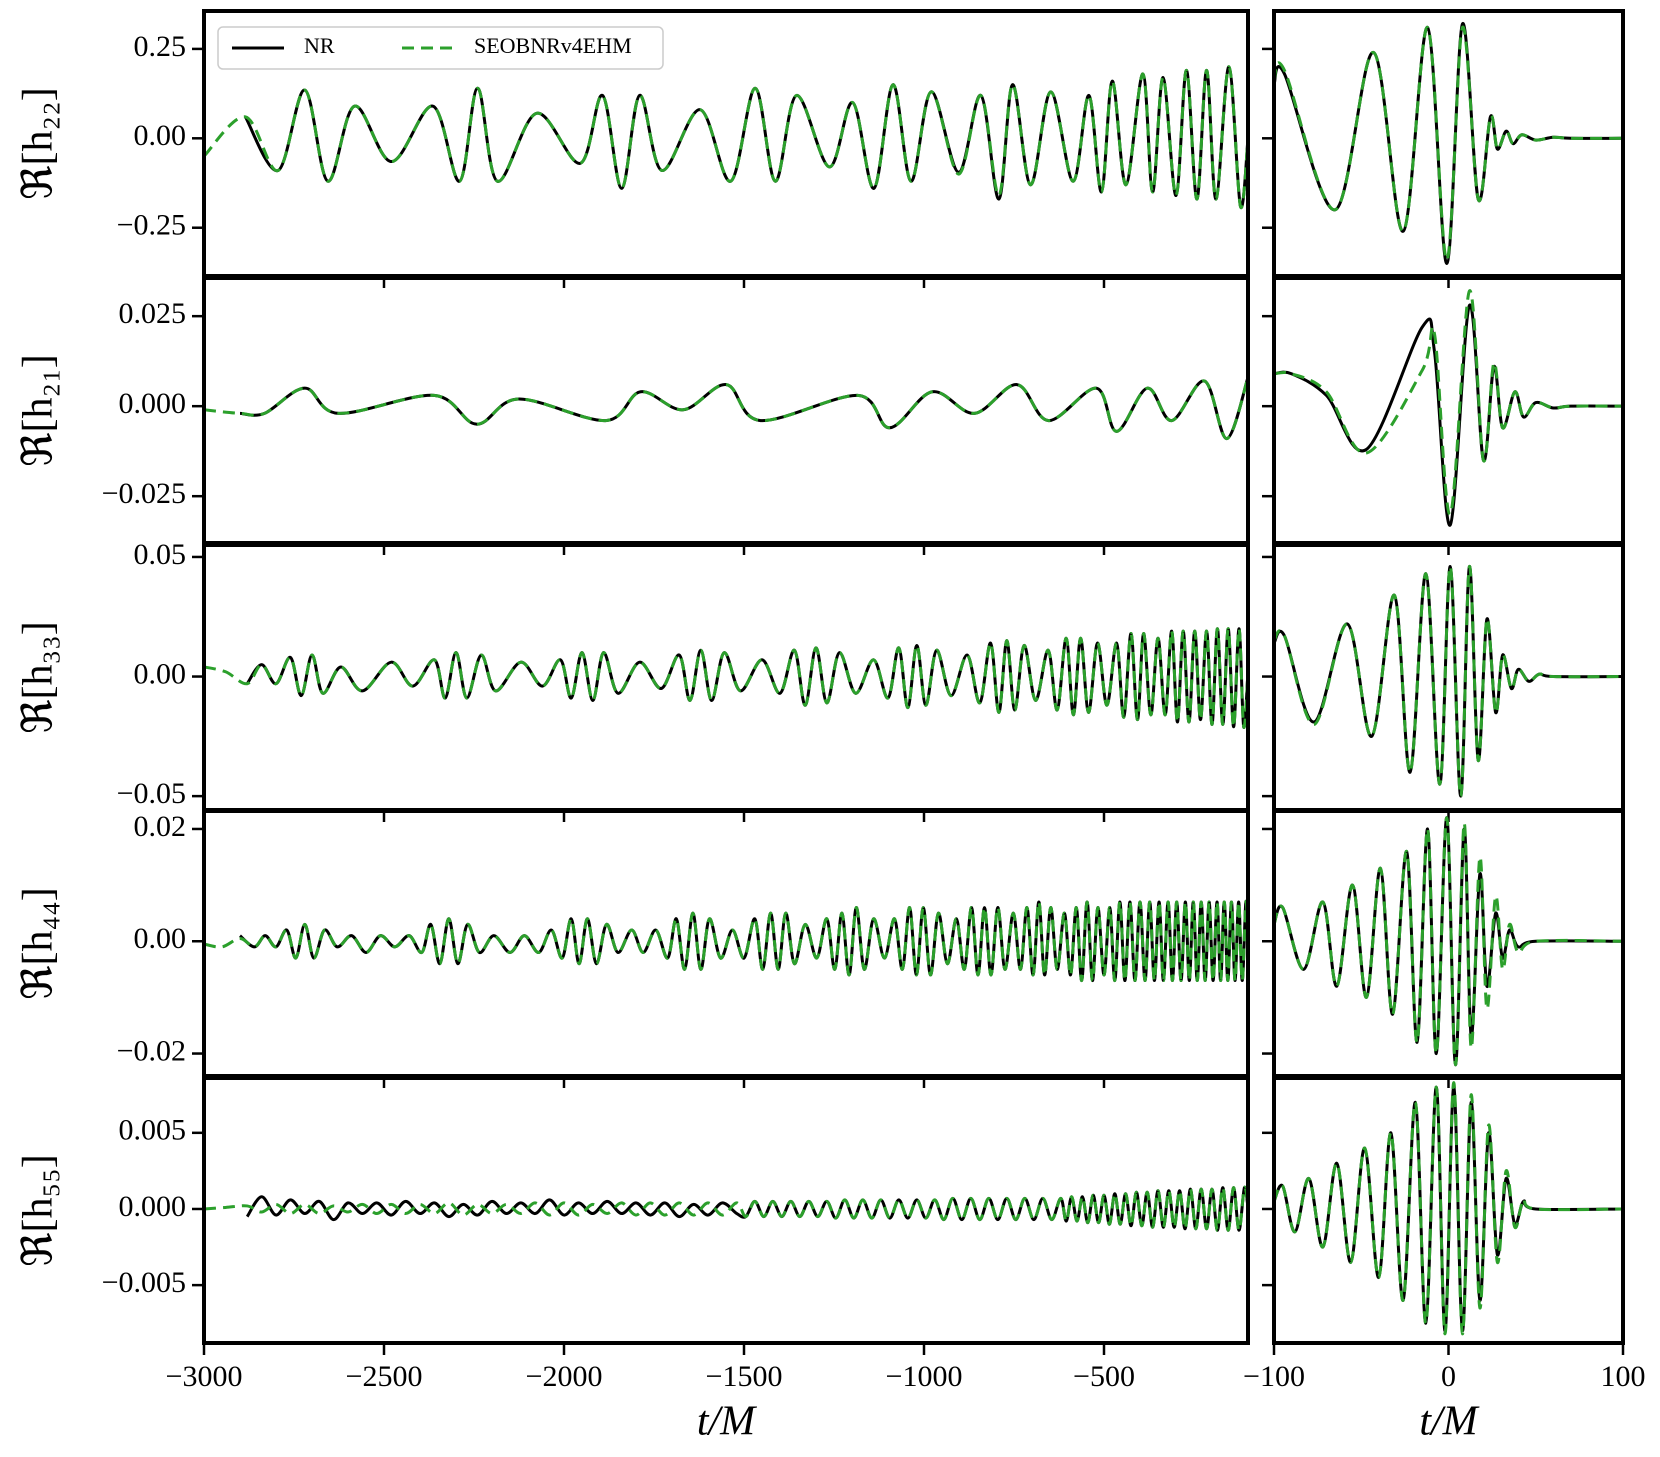 This screenshot has height=1457, width=1660. I want to click on y-axis-label: ℜ[h₃₃], so click(39, 677).